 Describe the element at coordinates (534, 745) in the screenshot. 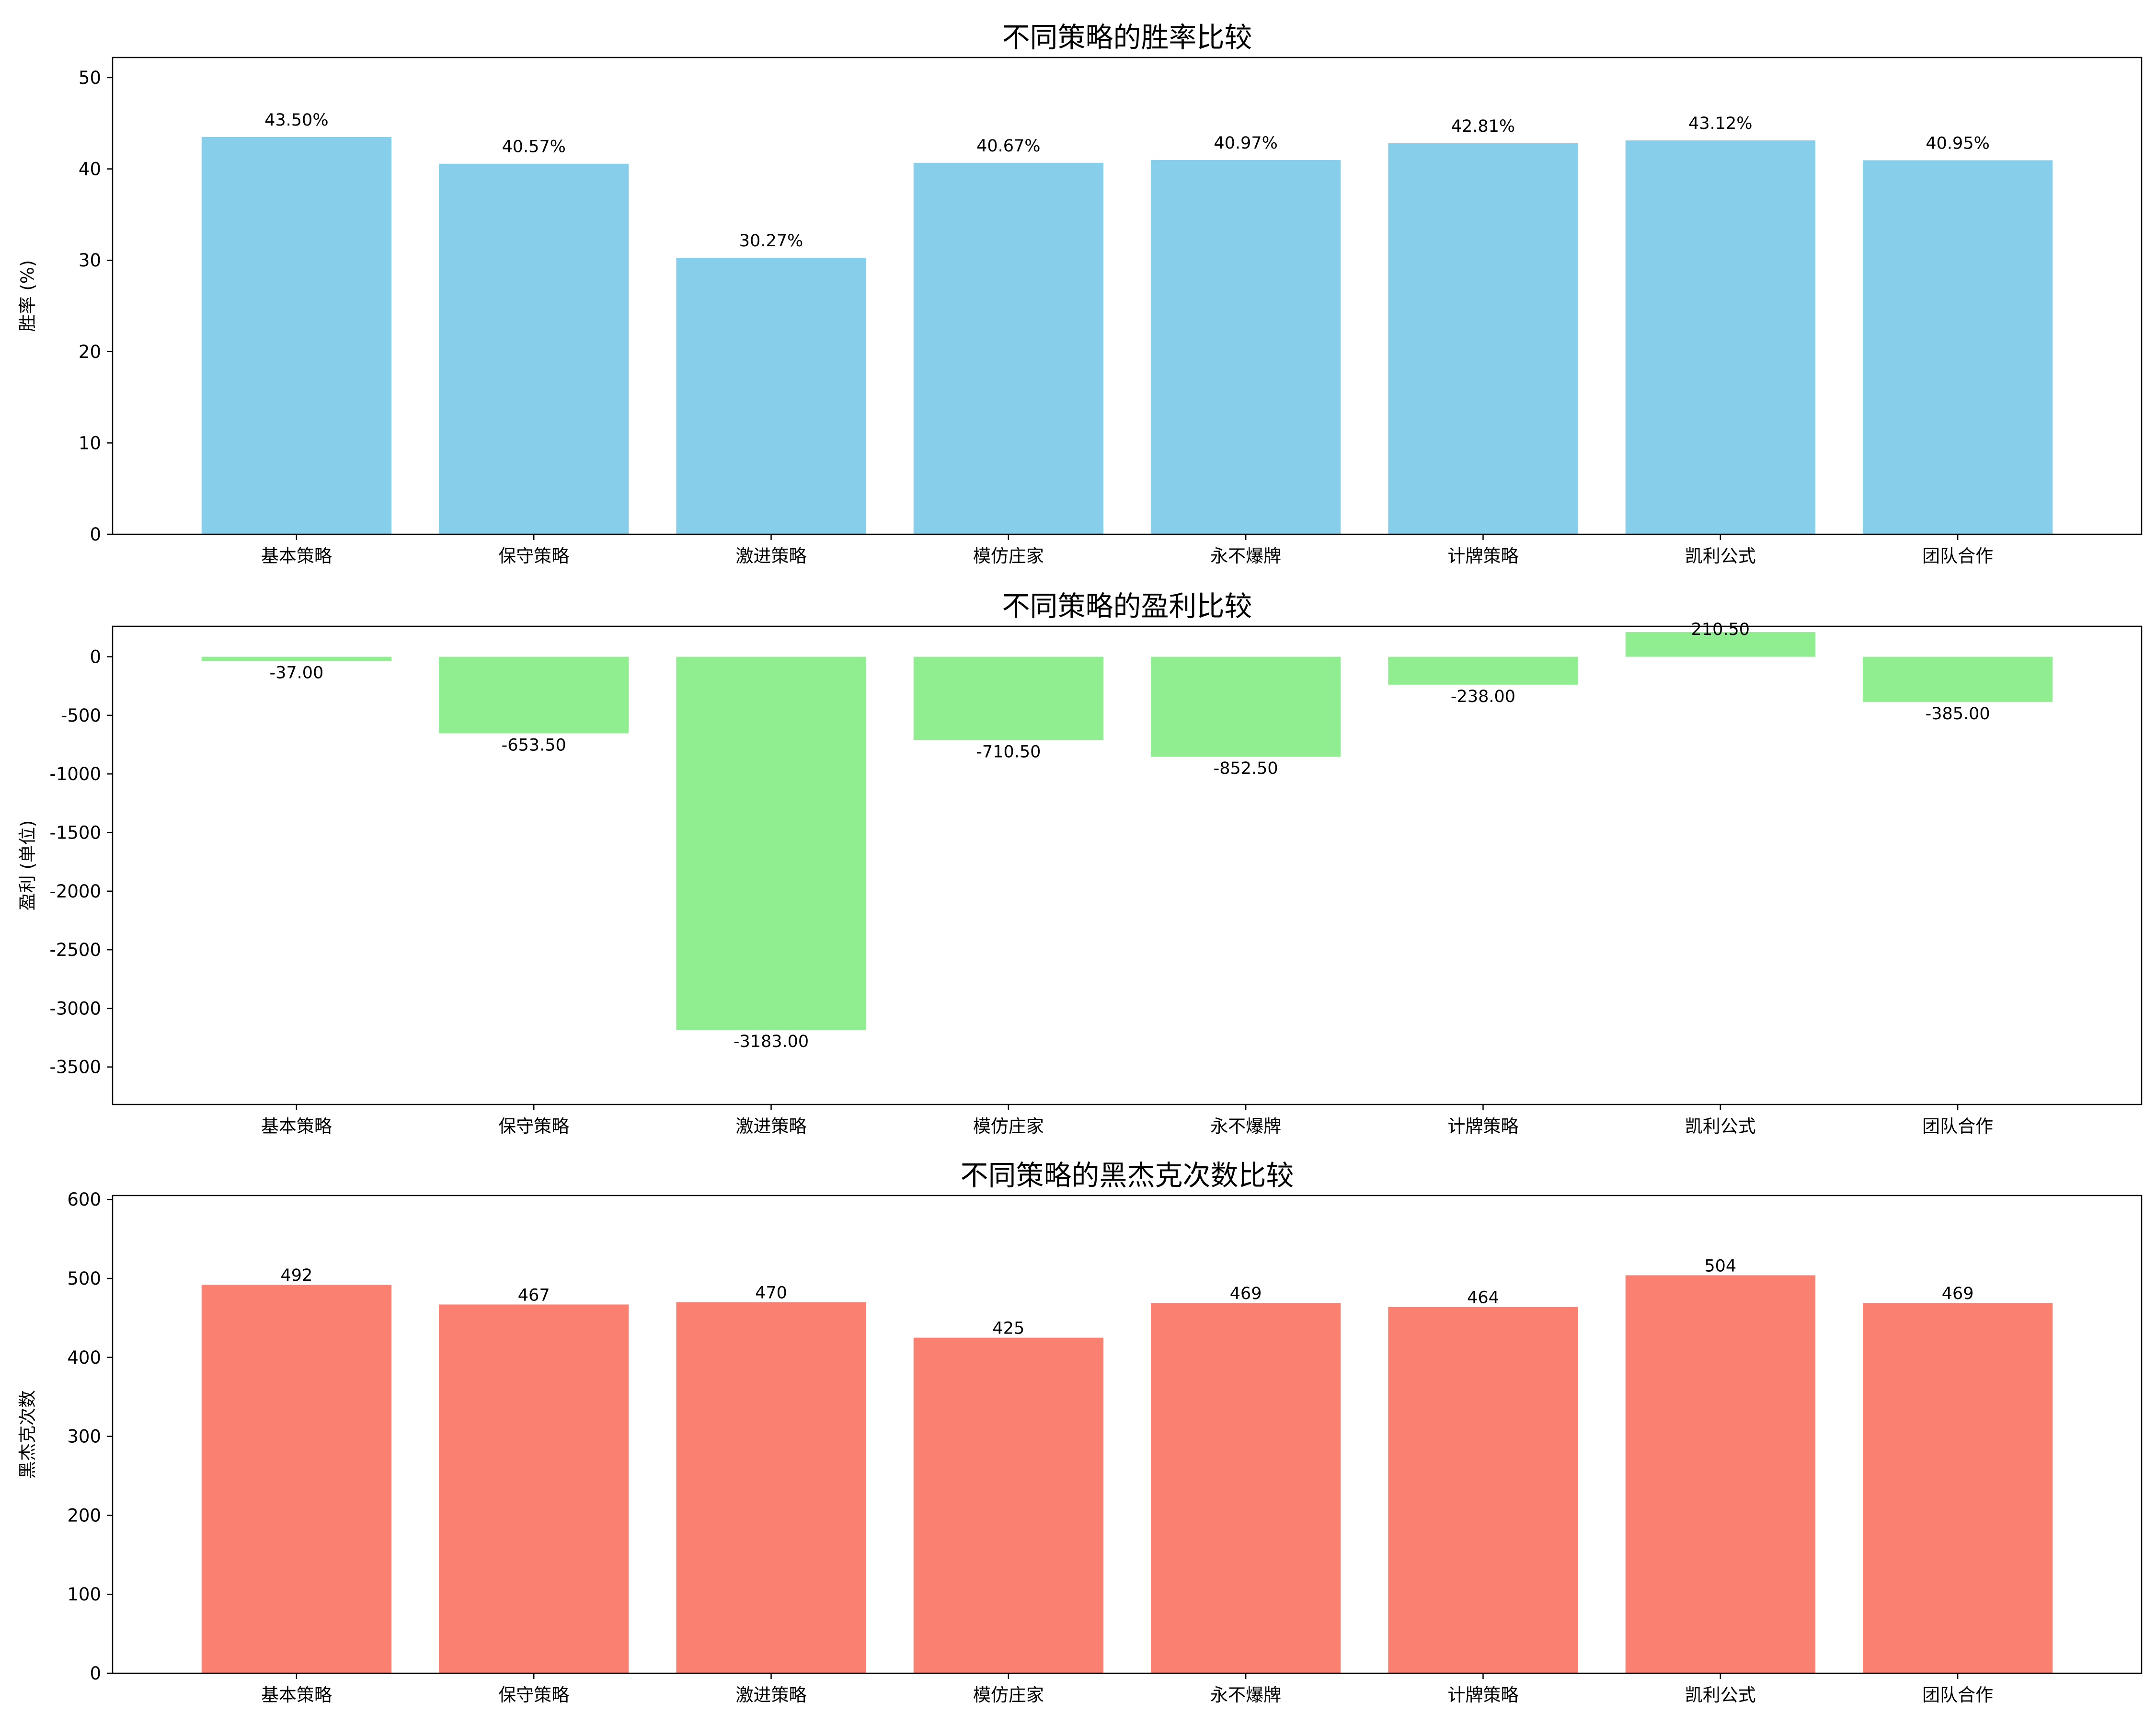

I see `data-label: -653.50` at that location.